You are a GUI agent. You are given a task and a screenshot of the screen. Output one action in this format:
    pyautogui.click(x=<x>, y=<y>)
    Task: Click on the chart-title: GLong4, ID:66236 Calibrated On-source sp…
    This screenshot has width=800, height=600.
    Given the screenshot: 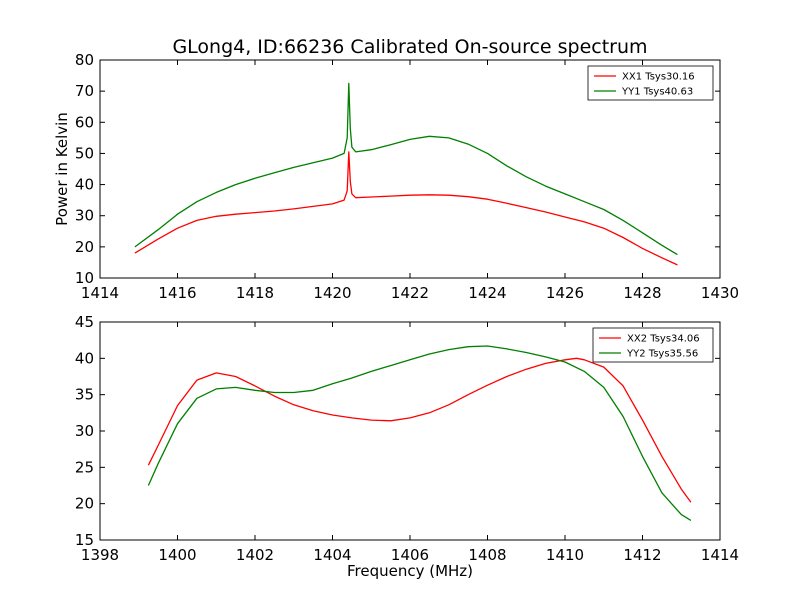 What is the action you would take?
    pyautogui.click(x=409, y=47)
    